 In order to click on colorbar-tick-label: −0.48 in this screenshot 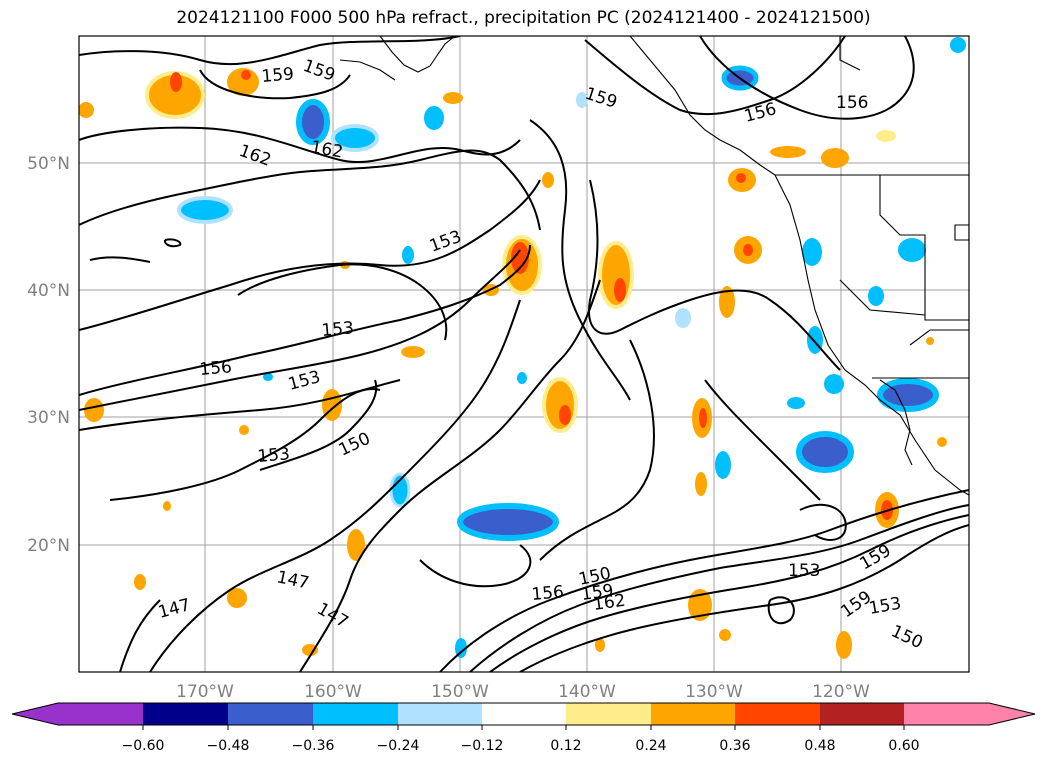, I will do `click(228, 746)`.